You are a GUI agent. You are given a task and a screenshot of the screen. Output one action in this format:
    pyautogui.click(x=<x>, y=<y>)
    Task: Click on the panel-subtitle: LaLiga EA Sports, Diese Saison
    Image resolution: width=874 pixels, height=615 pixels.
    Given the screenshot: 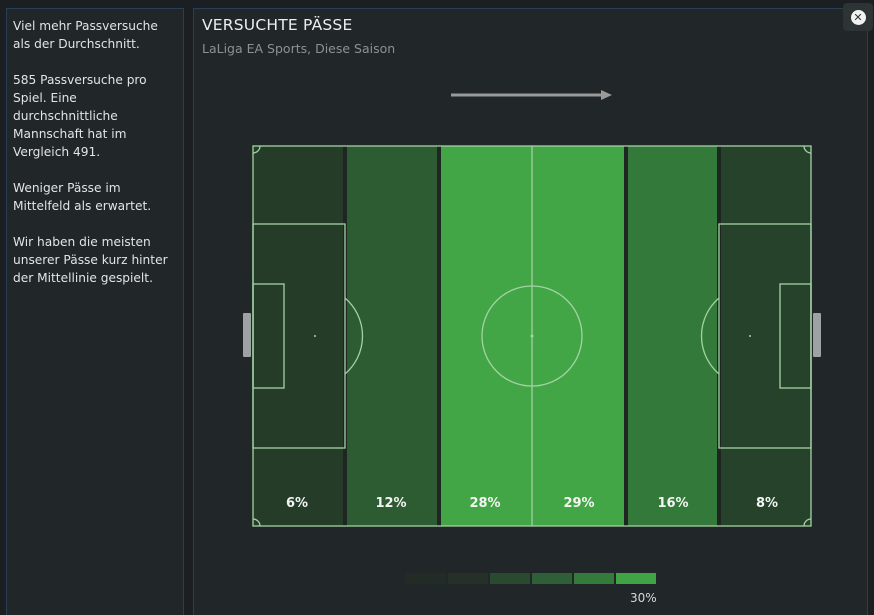 What is the action you would take?
    pyautogui.click(x=299, y=48)
    